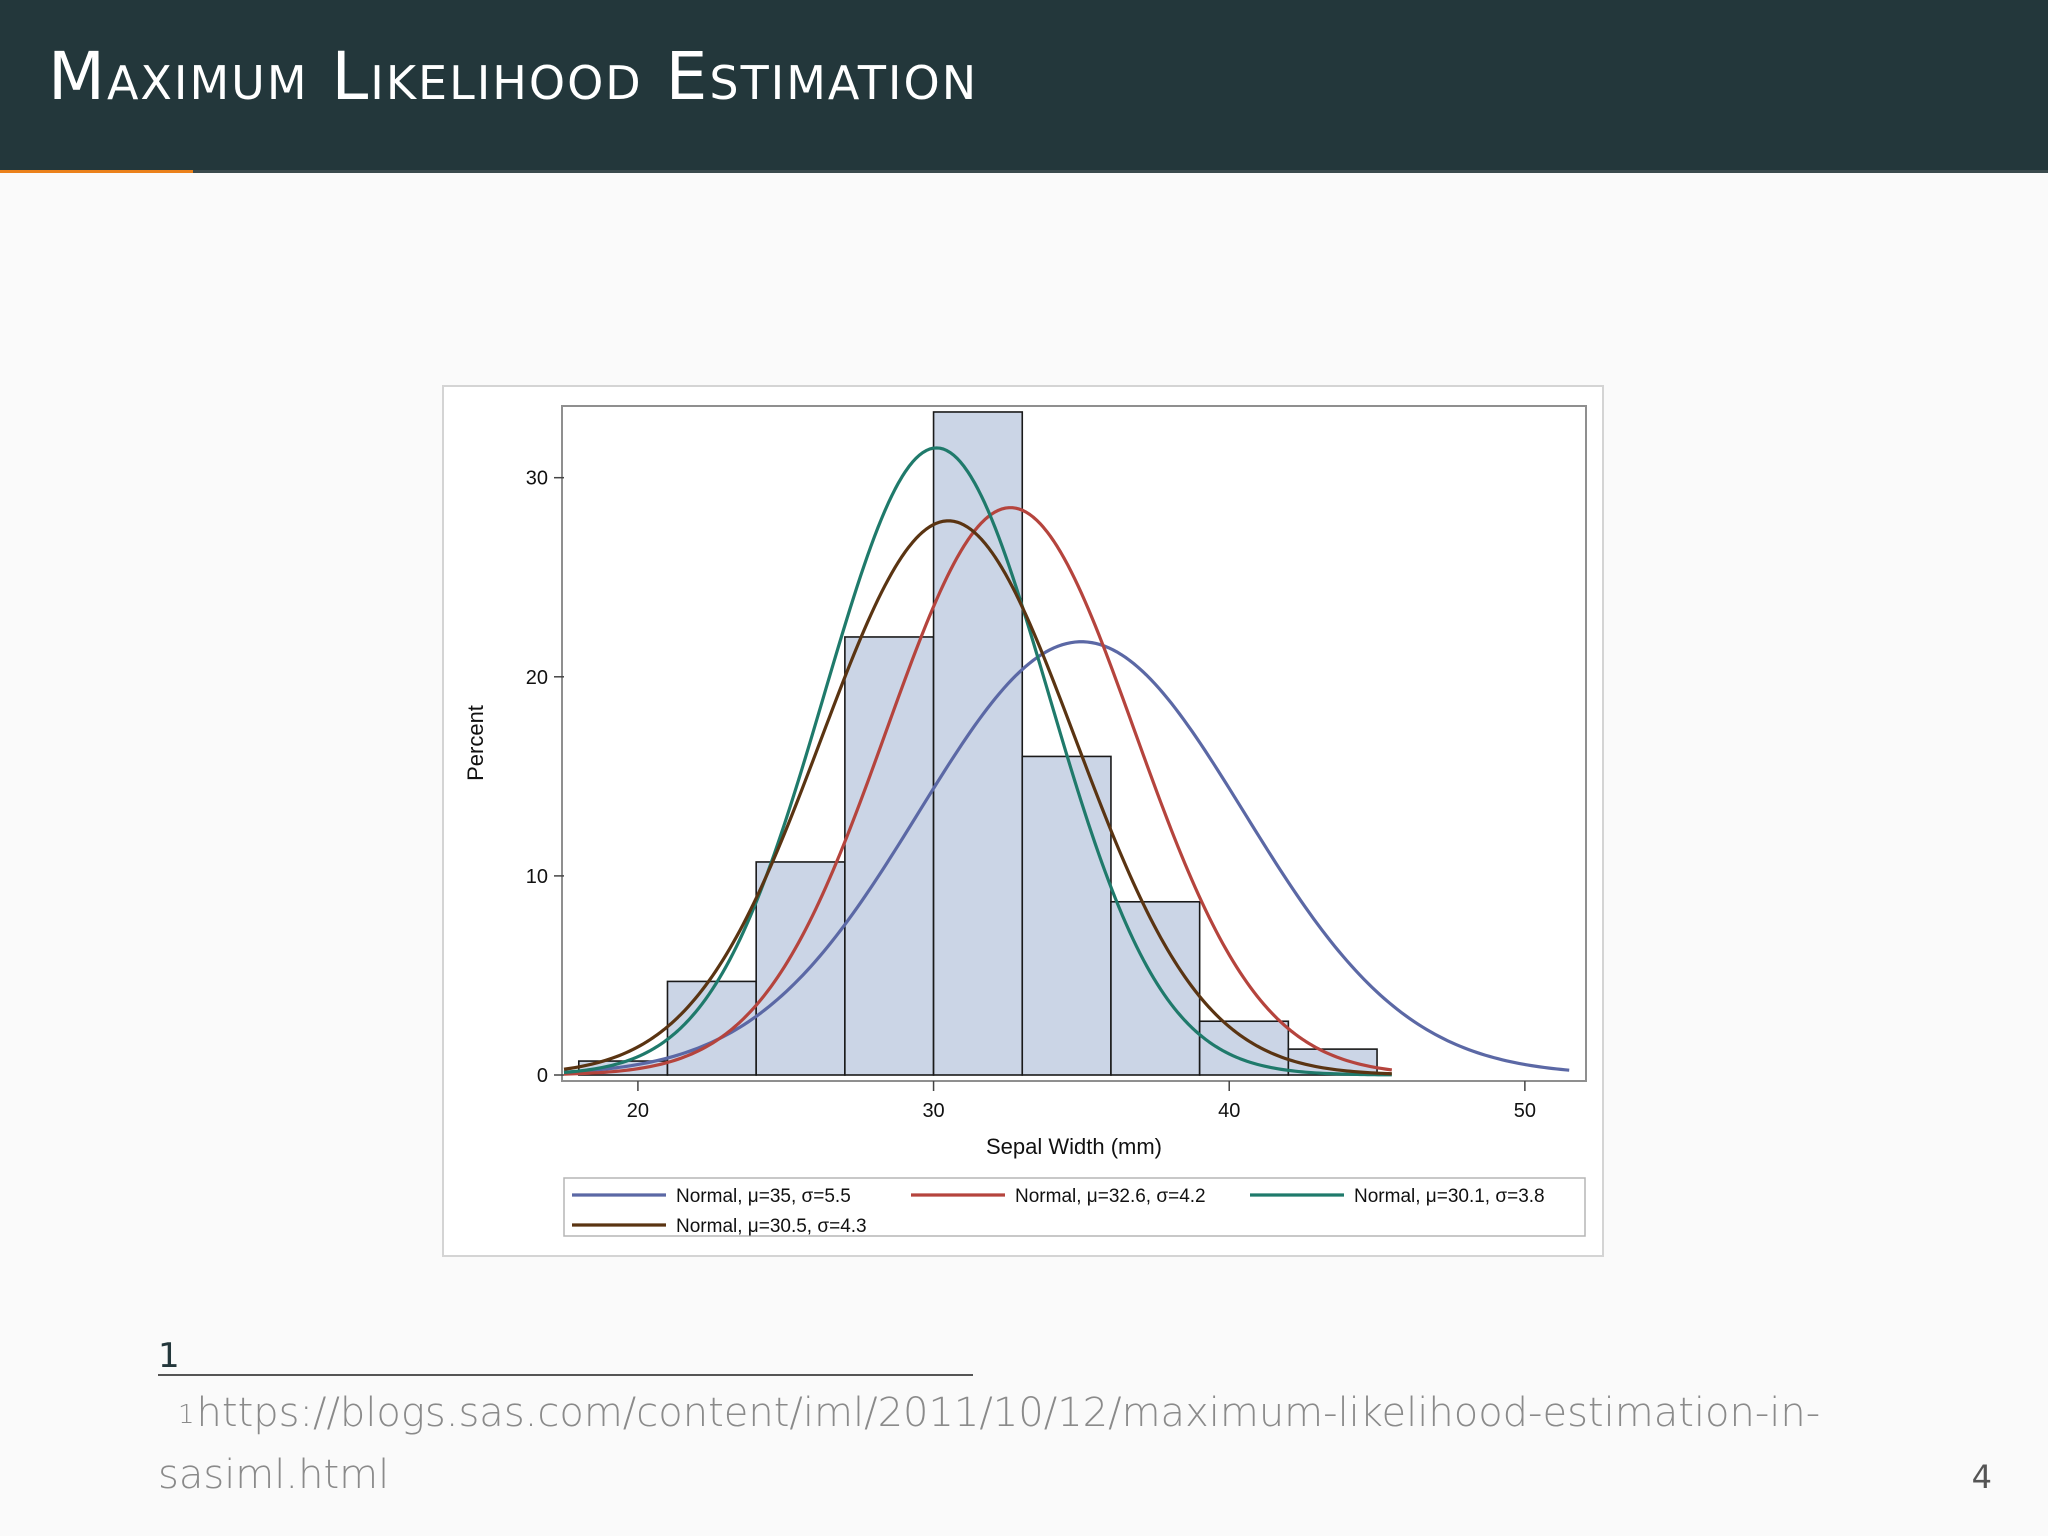 This screenshot has height=1536, width=2048. Describe the element at coordinates (537, 678) in the screenshot. I see `y-tick-label: 20` at that location.